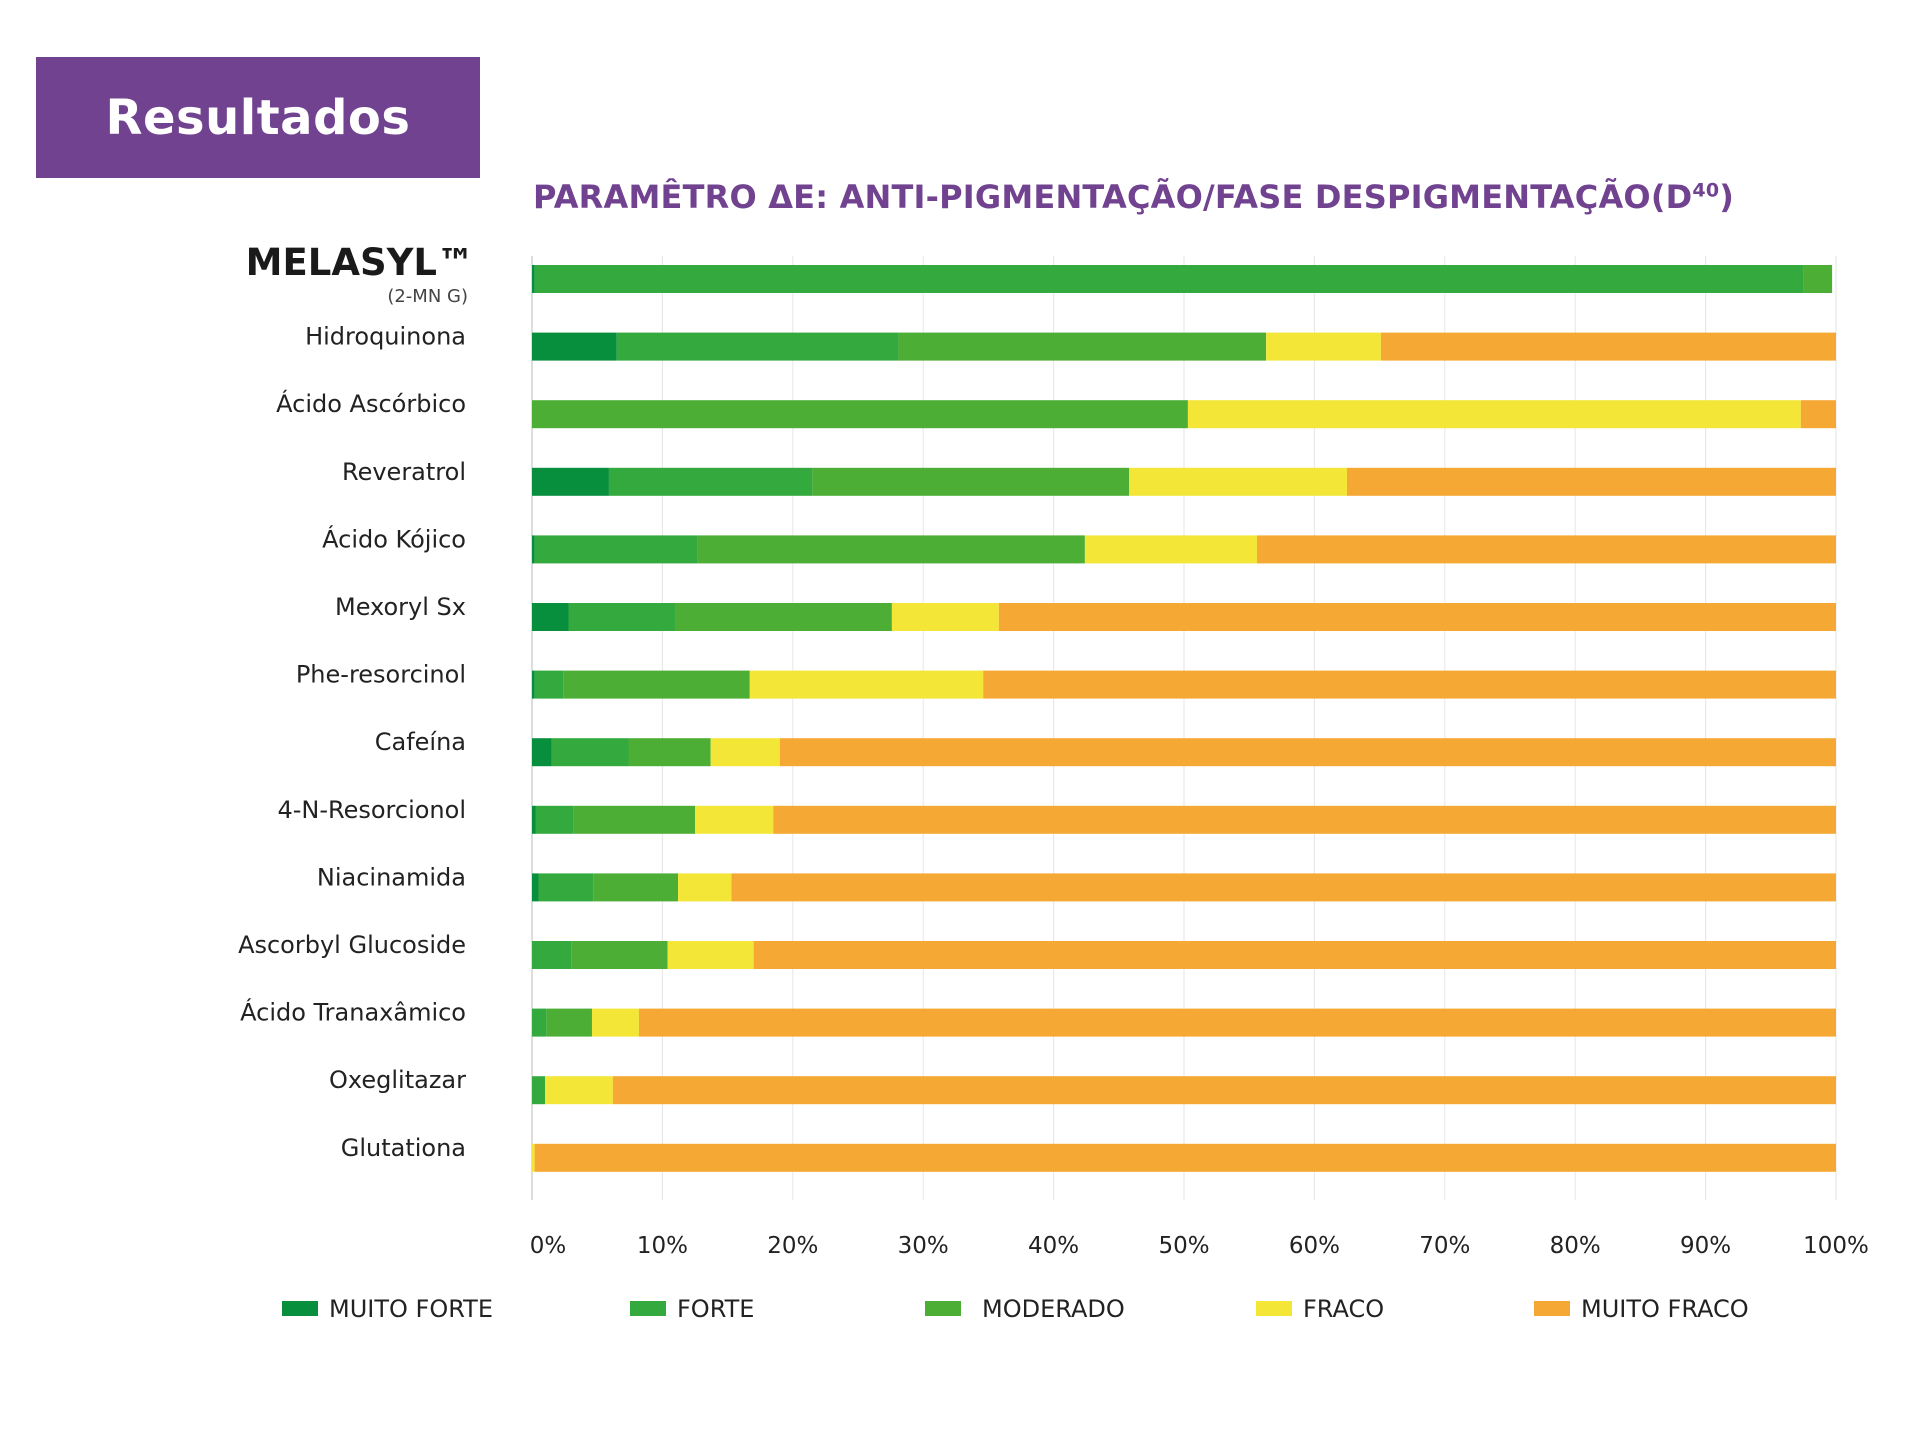 The height and width of the screenshot is (1449, 1920). I want to click on category-label: Phe-resorcinol, so click(381, 675).